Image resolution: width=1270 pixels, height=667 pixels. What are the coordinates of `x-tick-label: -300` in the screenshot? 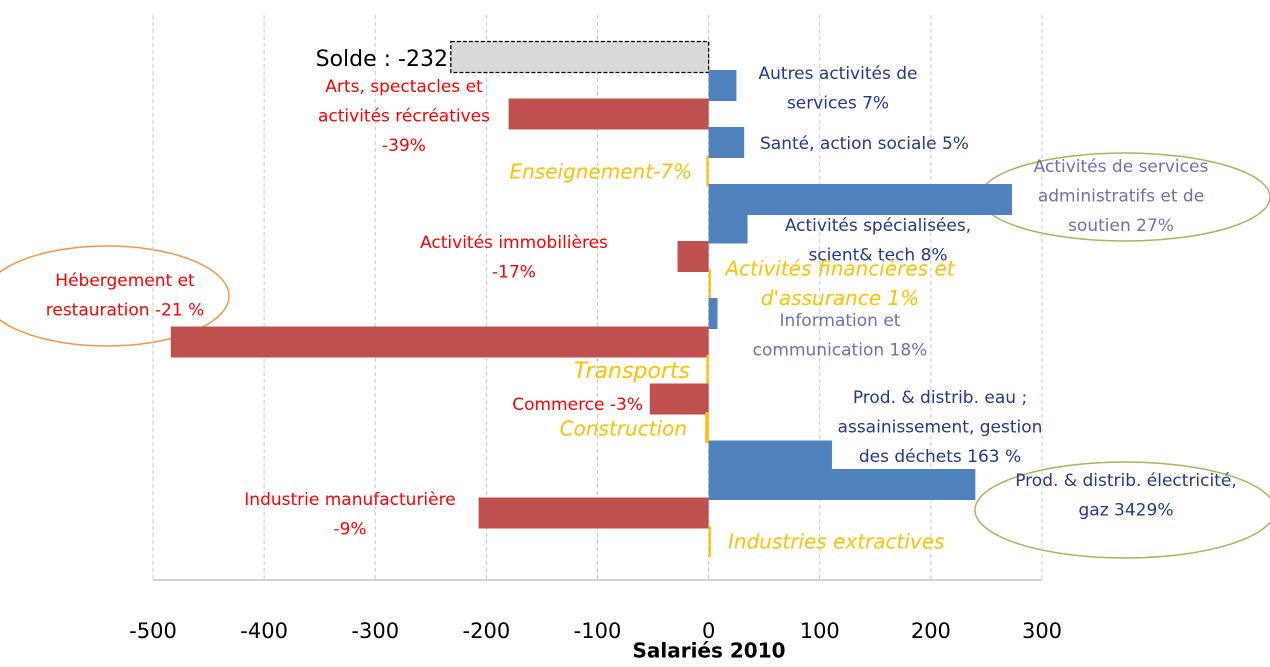 It's located at (375, 631).